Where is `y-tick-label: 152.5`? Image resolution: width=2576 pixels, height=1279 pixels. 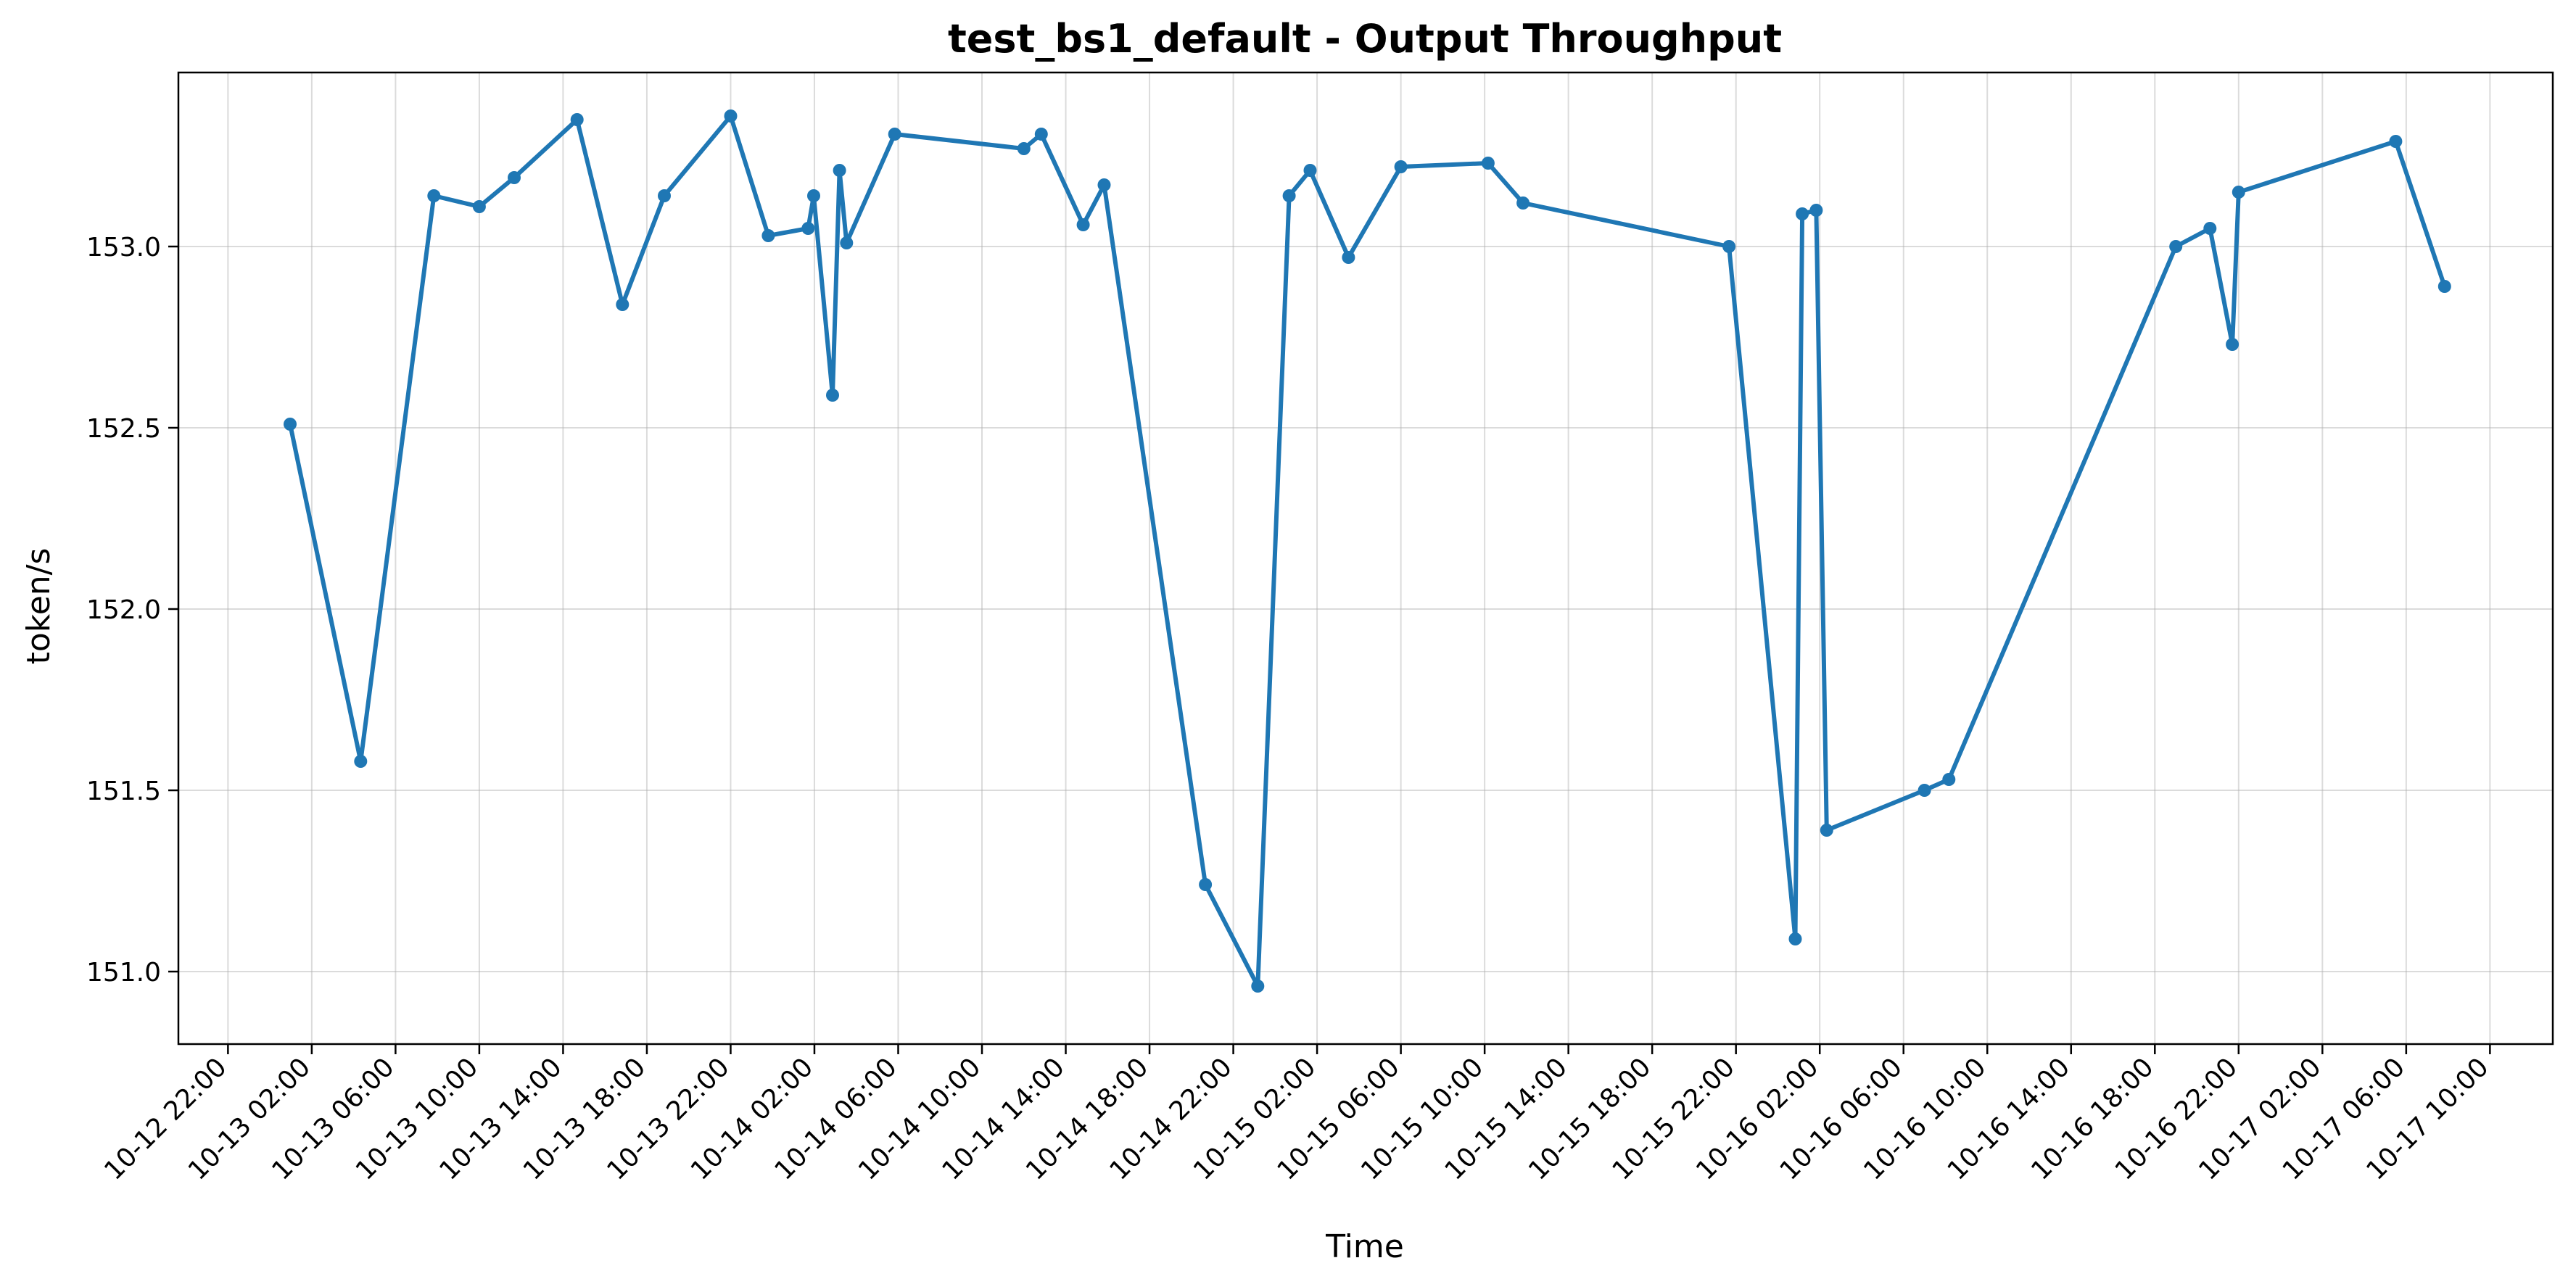 y-tick-label: 152.5 is located at coordinates (123, 429).